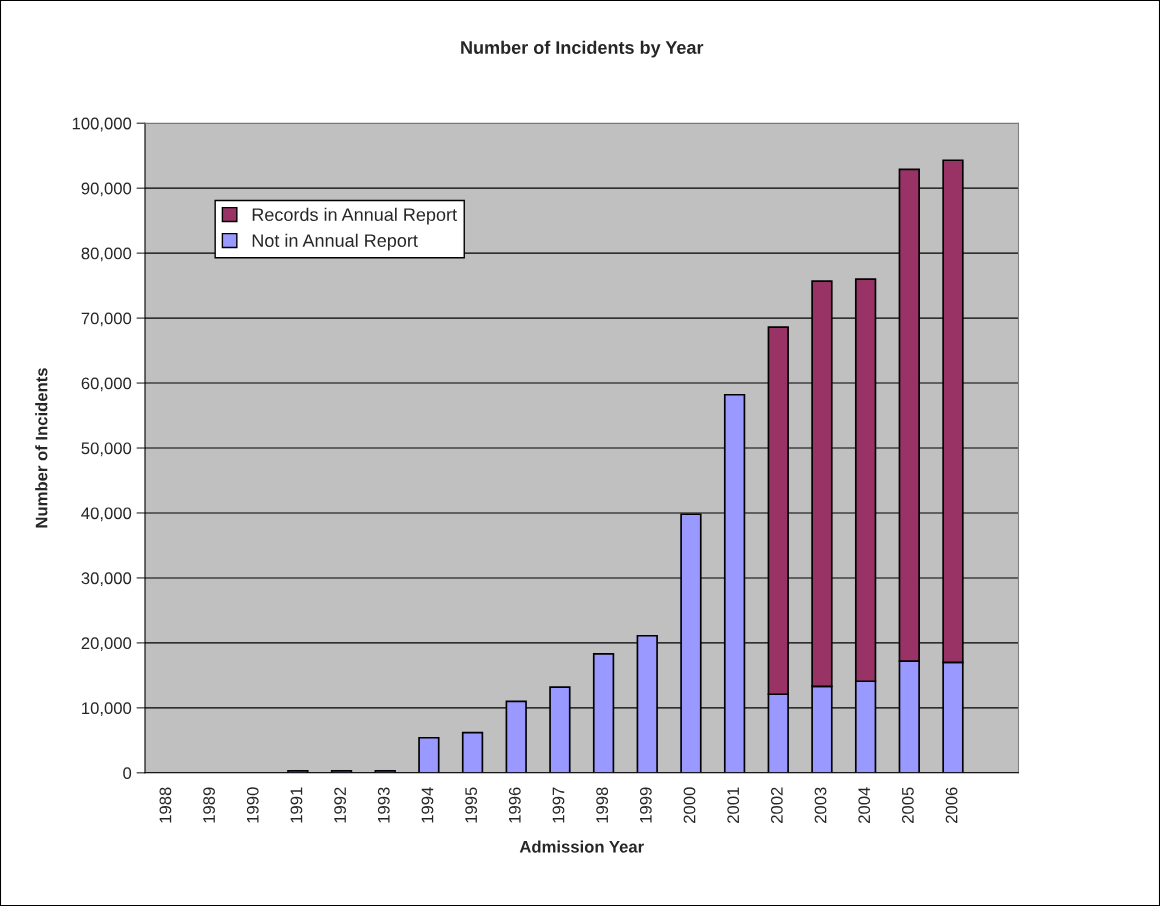 This screenshot has height=906, width=1160. Describe the element at coordinates (209, 805) in the screenshot. I see `x-tick-label: 1989` at that location.